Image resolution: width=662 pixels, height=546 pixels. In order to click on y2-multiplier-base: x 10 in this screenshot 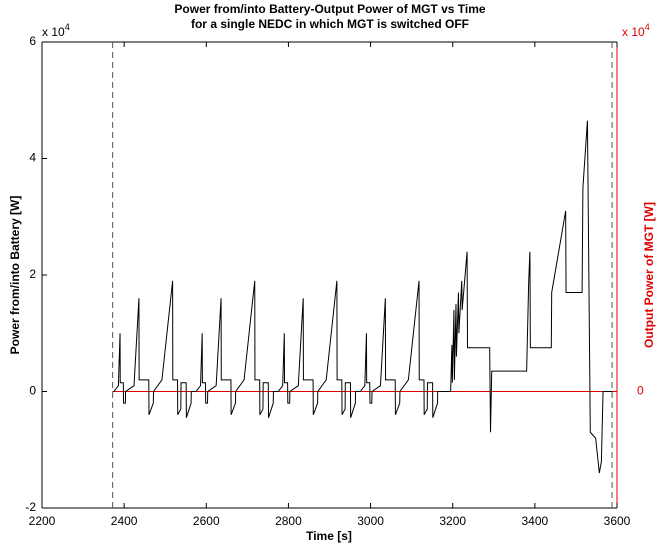, I will do `click(633, 32)`.